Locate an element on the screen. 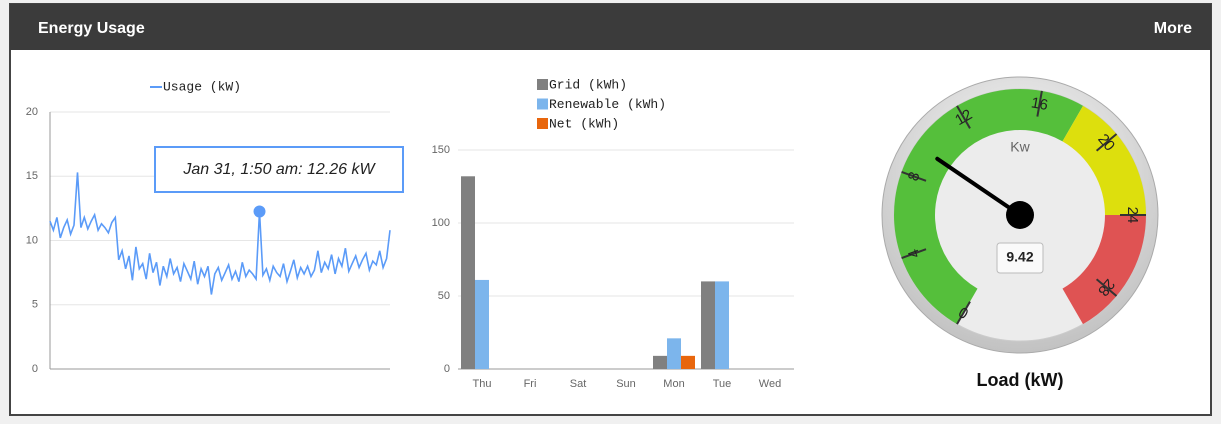 The image size is (1221, 424). x-tick-label: Thu is located at coordinates (482, 384).